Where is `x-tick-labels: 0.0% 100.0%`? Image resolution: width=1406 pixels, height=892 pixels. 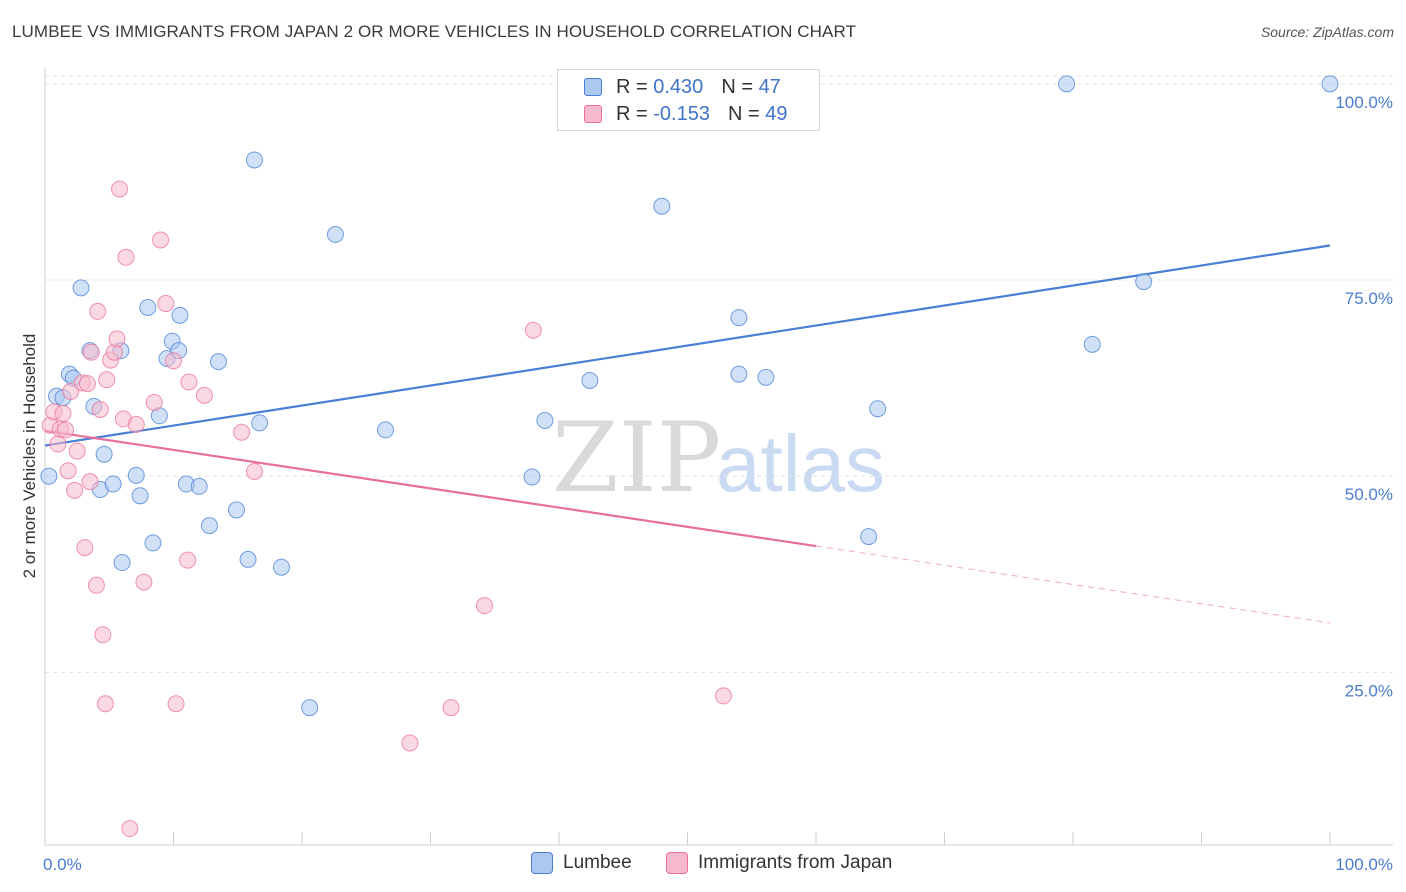
x-tick-labels: 0.0% 100.0% is located at coordinates (718, 864).